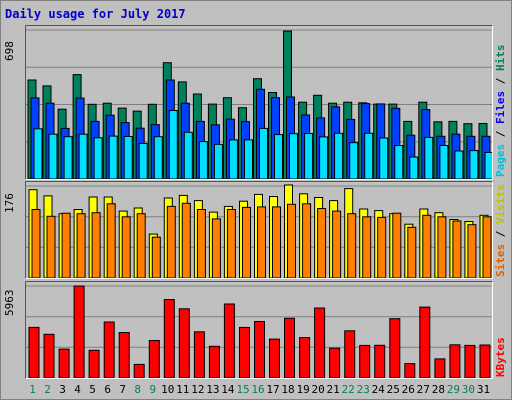 The image size is (512, 400). What do you see at coordinates (9, 303) in the screenshot?
I see `kbytes-panel-ymax-label: 5963` at bounding box center [9, 303].